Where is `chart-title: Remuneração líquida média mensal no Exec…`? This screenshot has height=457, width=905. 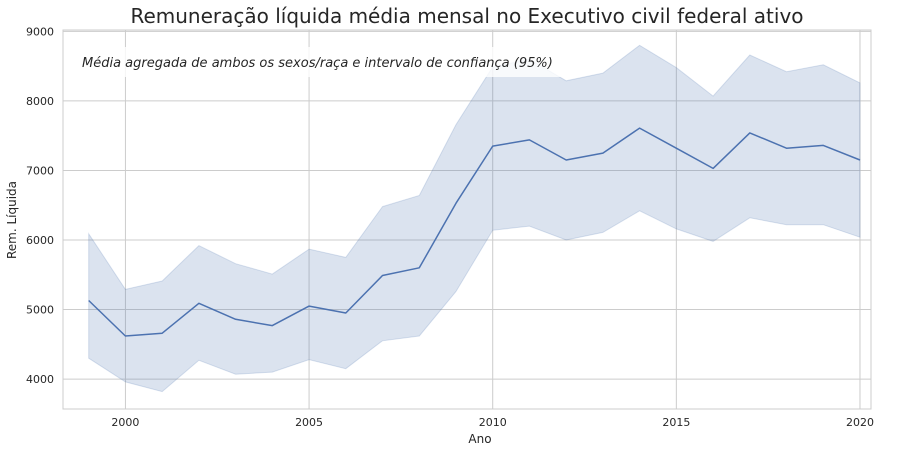
chart-title: Remuneração líquida média mensal no Exec… is located at coordinates (466, 16).